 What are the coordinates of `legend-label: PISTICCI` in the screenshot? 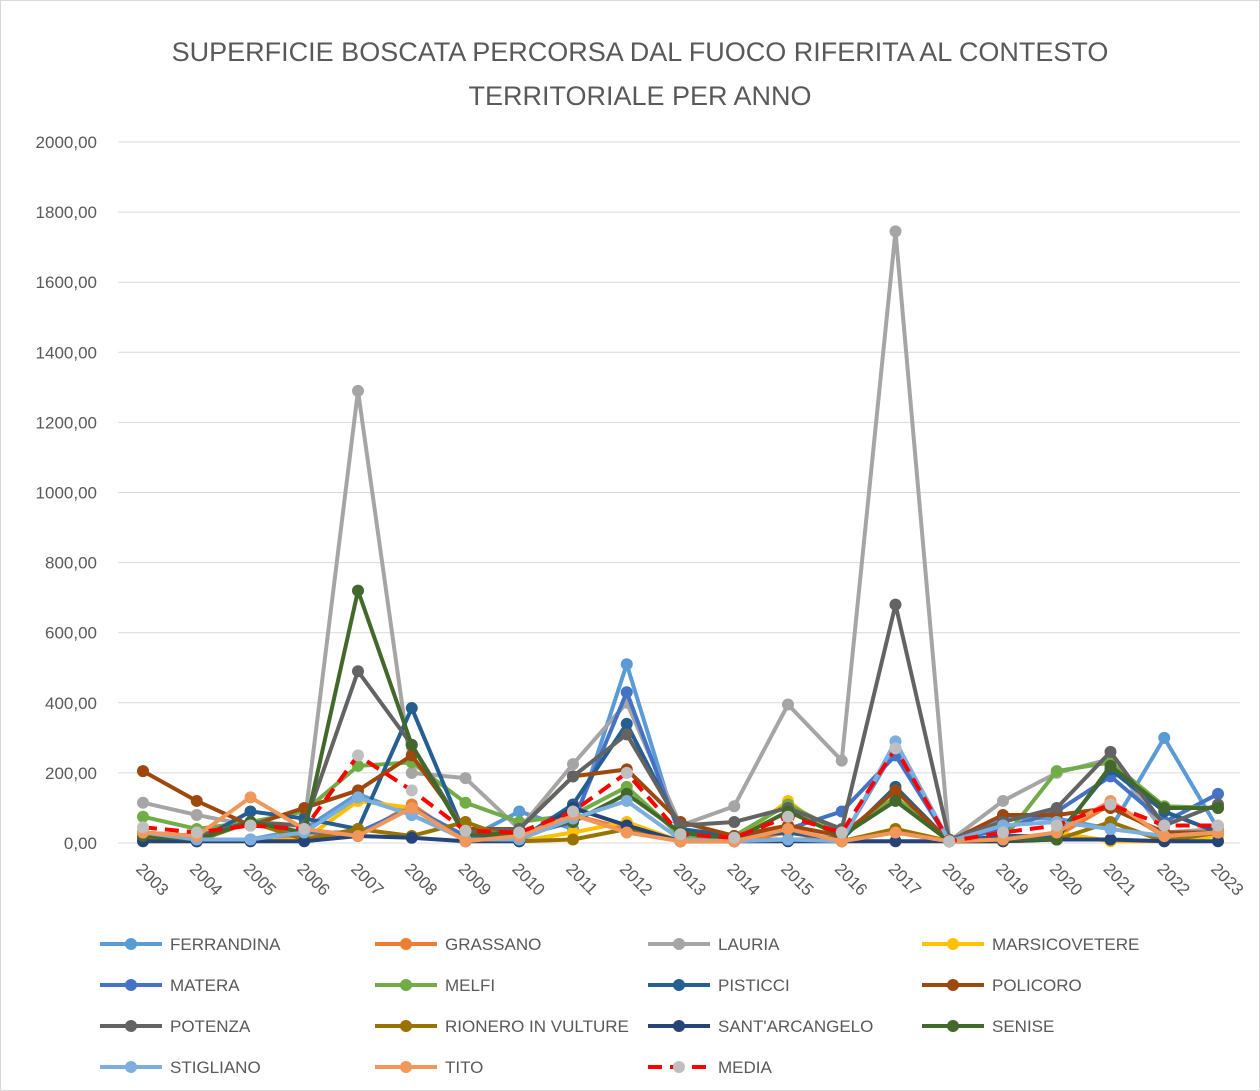 It's located at (754, 985).